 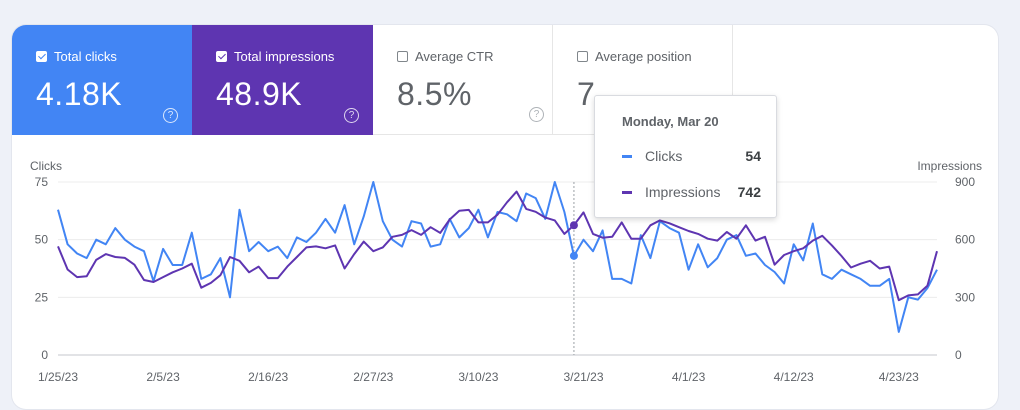 I want to click on total-clicks-label: Total clicks, so click(x=85, y=56).